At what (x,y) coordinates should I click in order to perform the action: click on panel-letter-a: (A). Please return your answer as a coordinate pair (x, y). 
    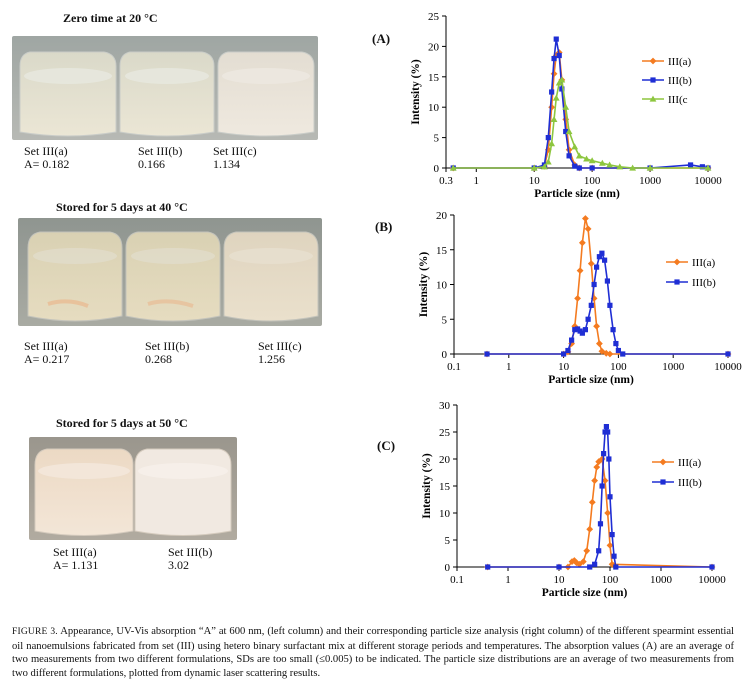
    Looking at the image, I should click on (381, 38).